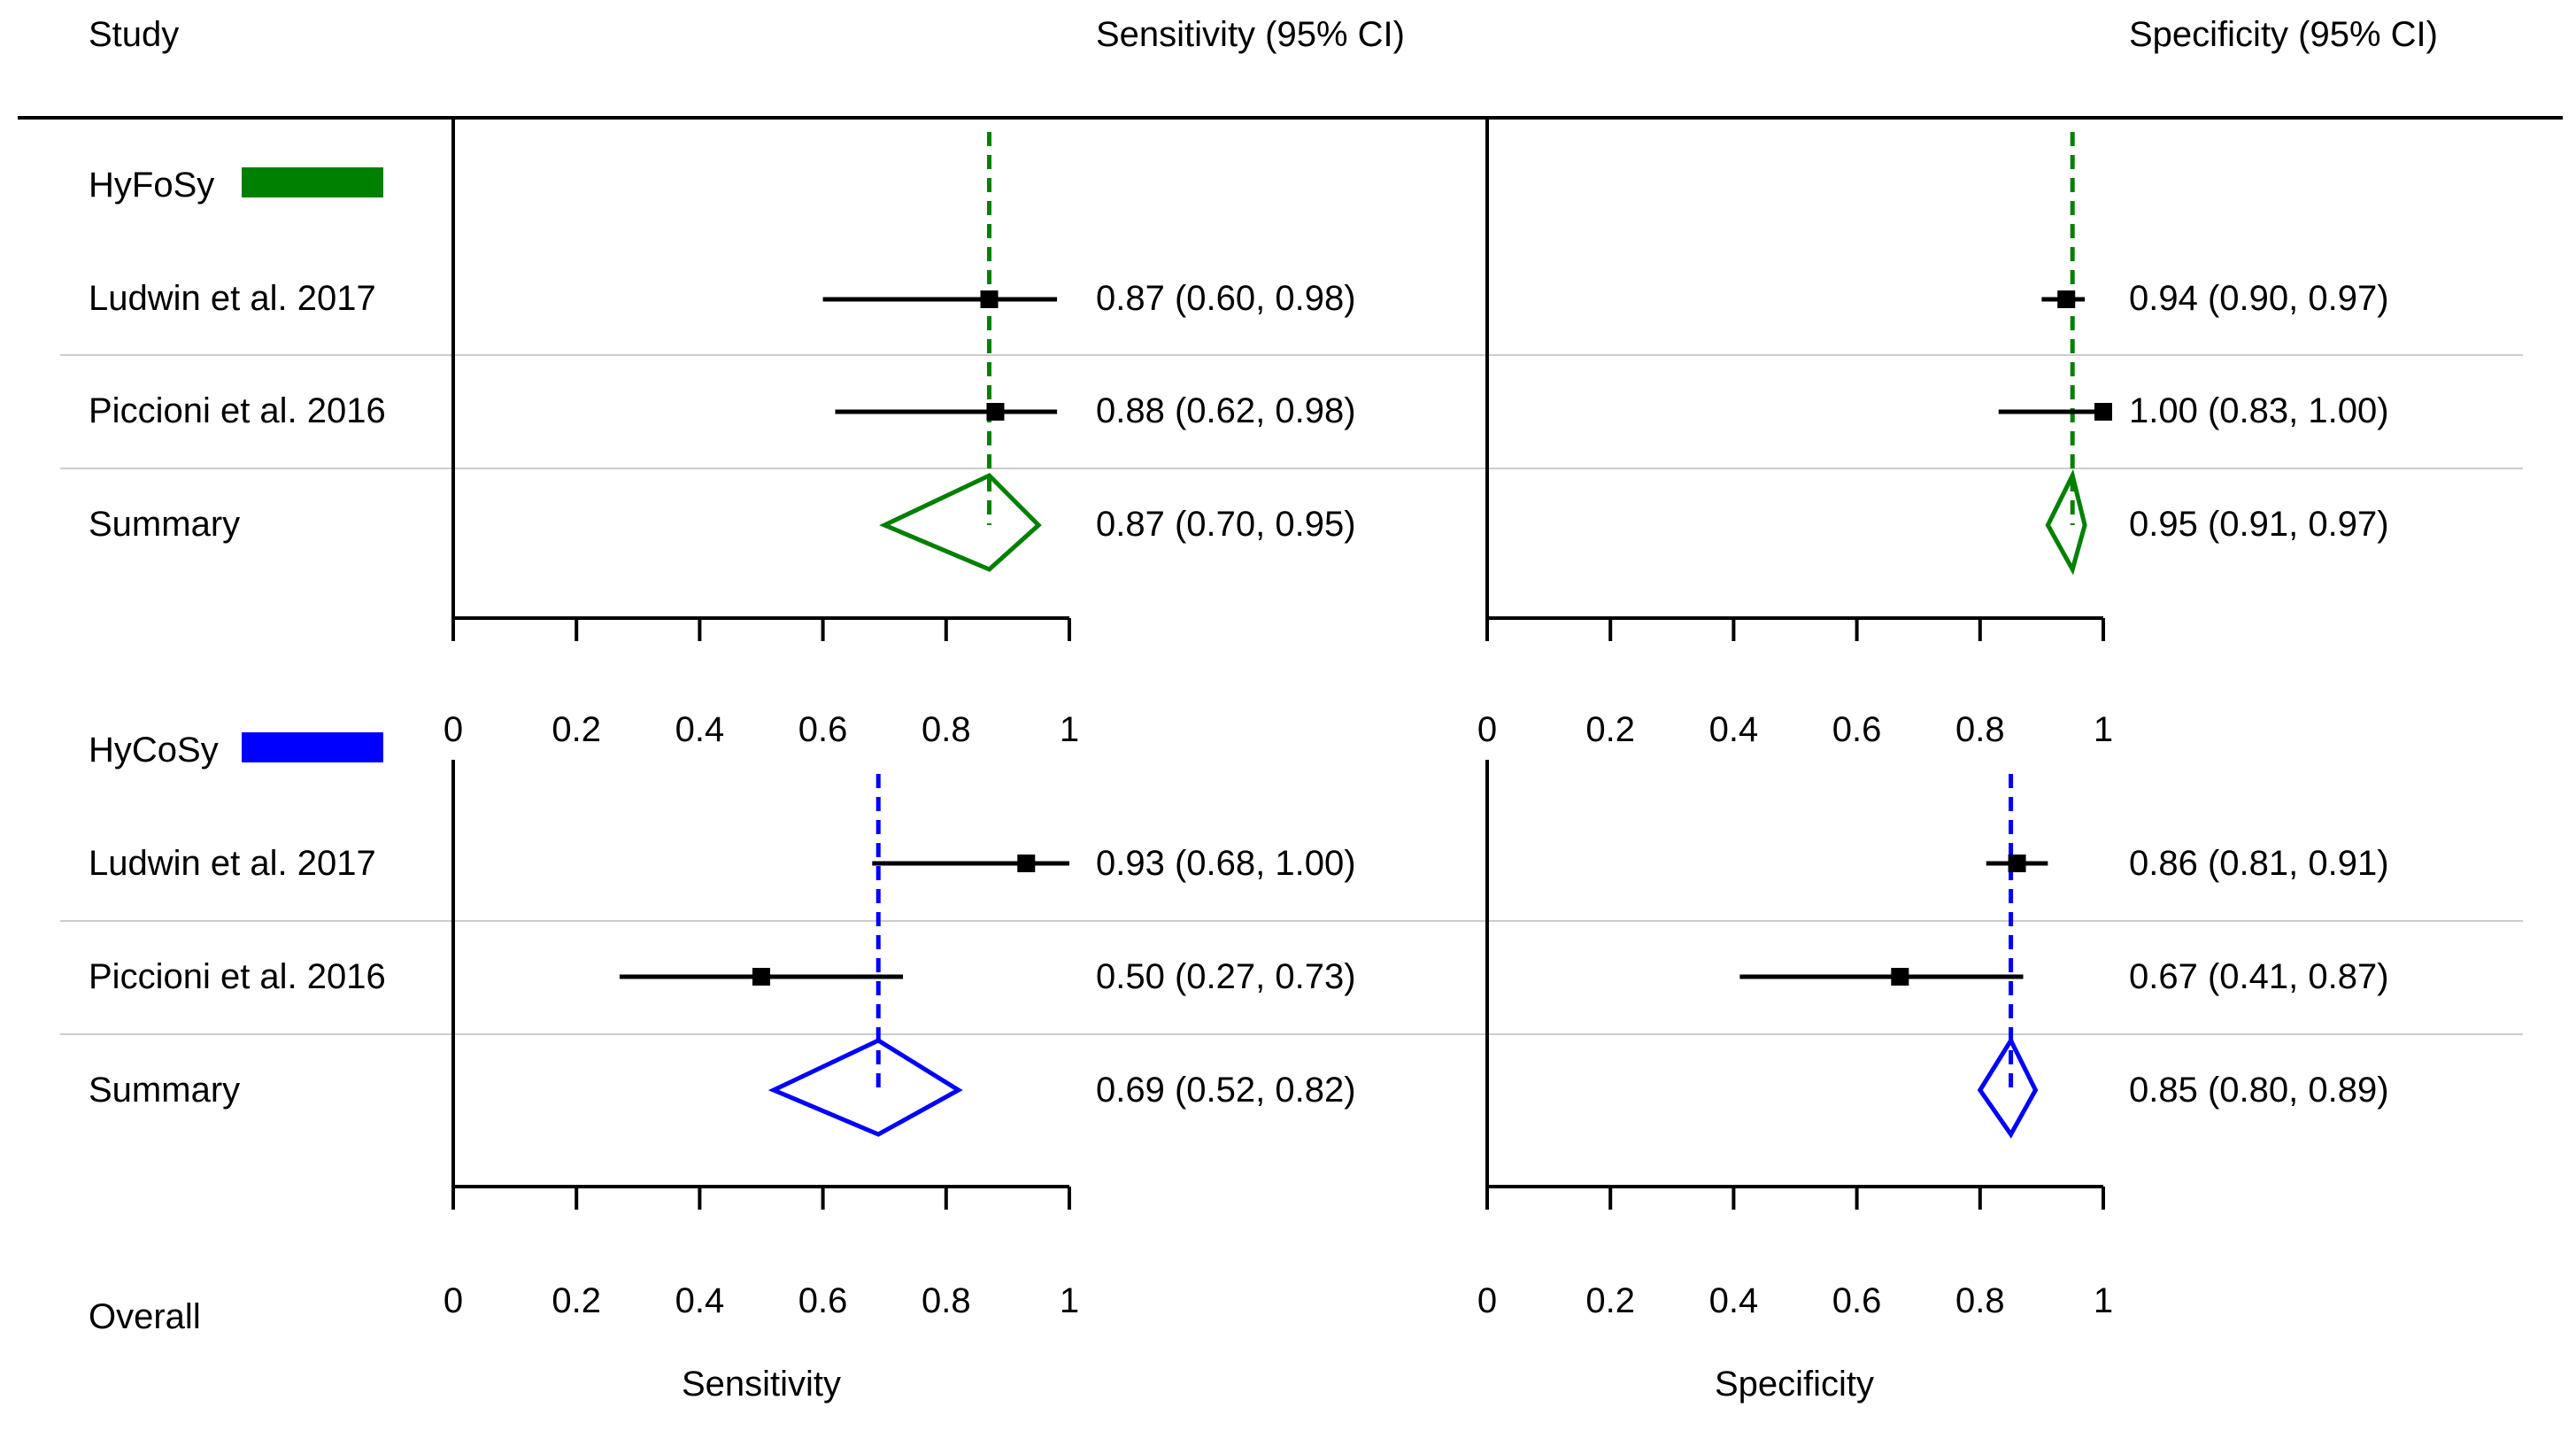 The image size is (2576, 1431). Describe the element at coordinates (1794, 1384) in the screenshot. I see `axis-title-specificity: Specificity` at that location.